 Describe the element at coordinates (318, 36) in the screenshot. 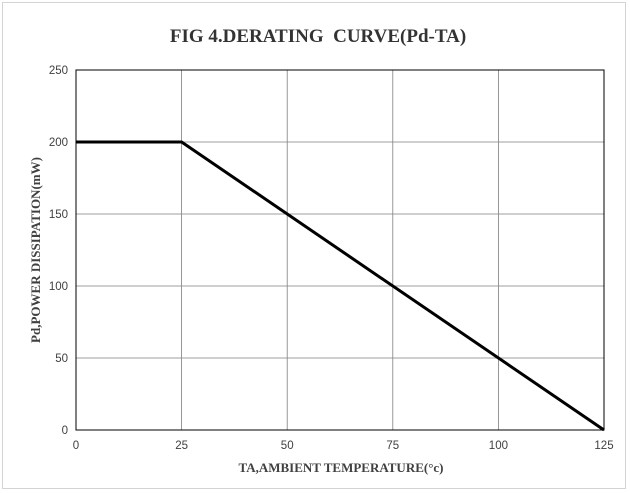

I see `chart-title: FIG 4.DERATING CURVE(Pd-TA)` at that location.